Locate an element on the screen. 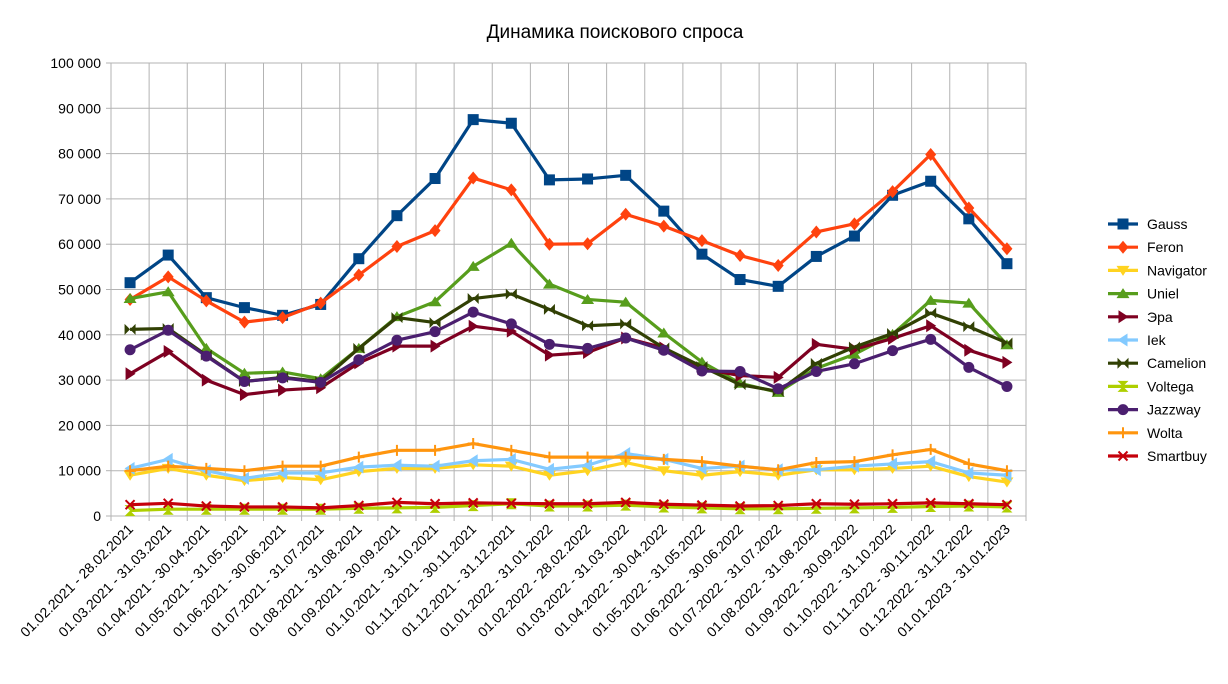 The image size is (1228, 684). y-tick-label: 90 000 is located at coordinates (79, 108).